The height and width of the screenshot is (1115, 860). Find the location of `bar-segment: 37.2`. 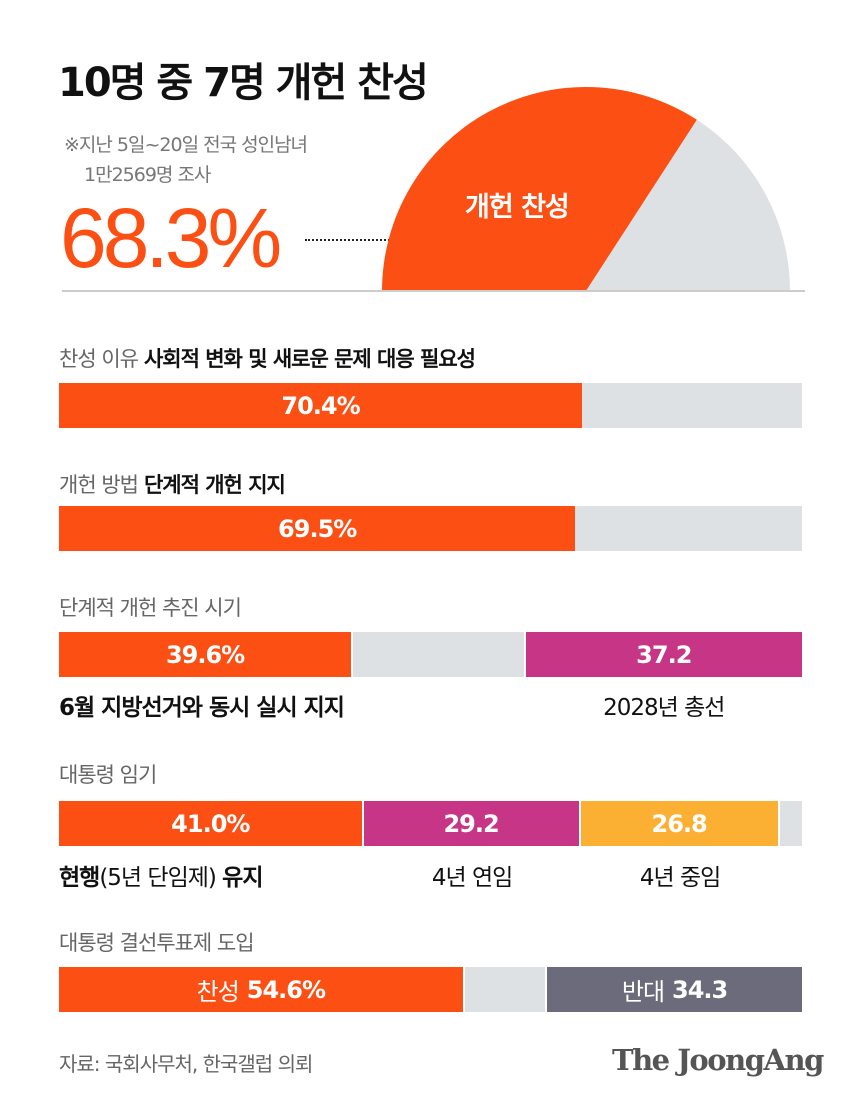

bar-segment: 37.2 is located at coordinates (663, 654).